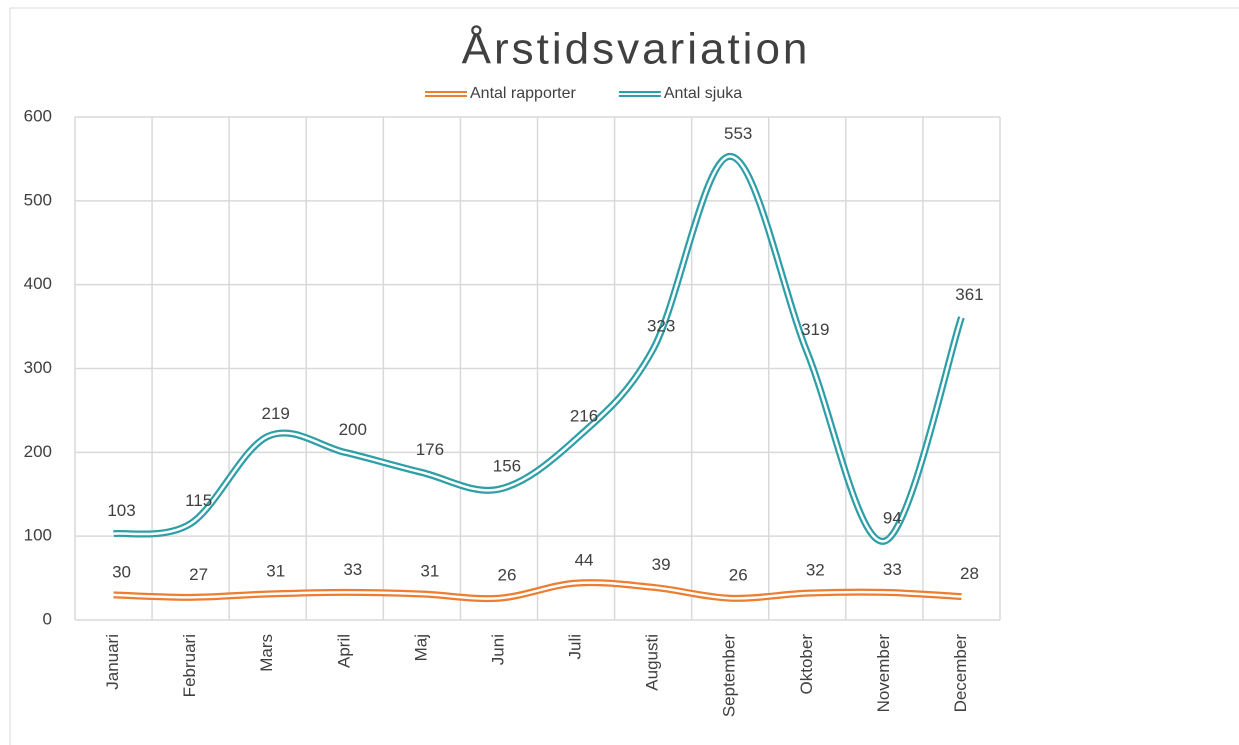 The image size is (1239, 745). What do you see at coordinates (969, 294) in the screenshot?
I see `data-label: 361` at bounding box center [969, 294].